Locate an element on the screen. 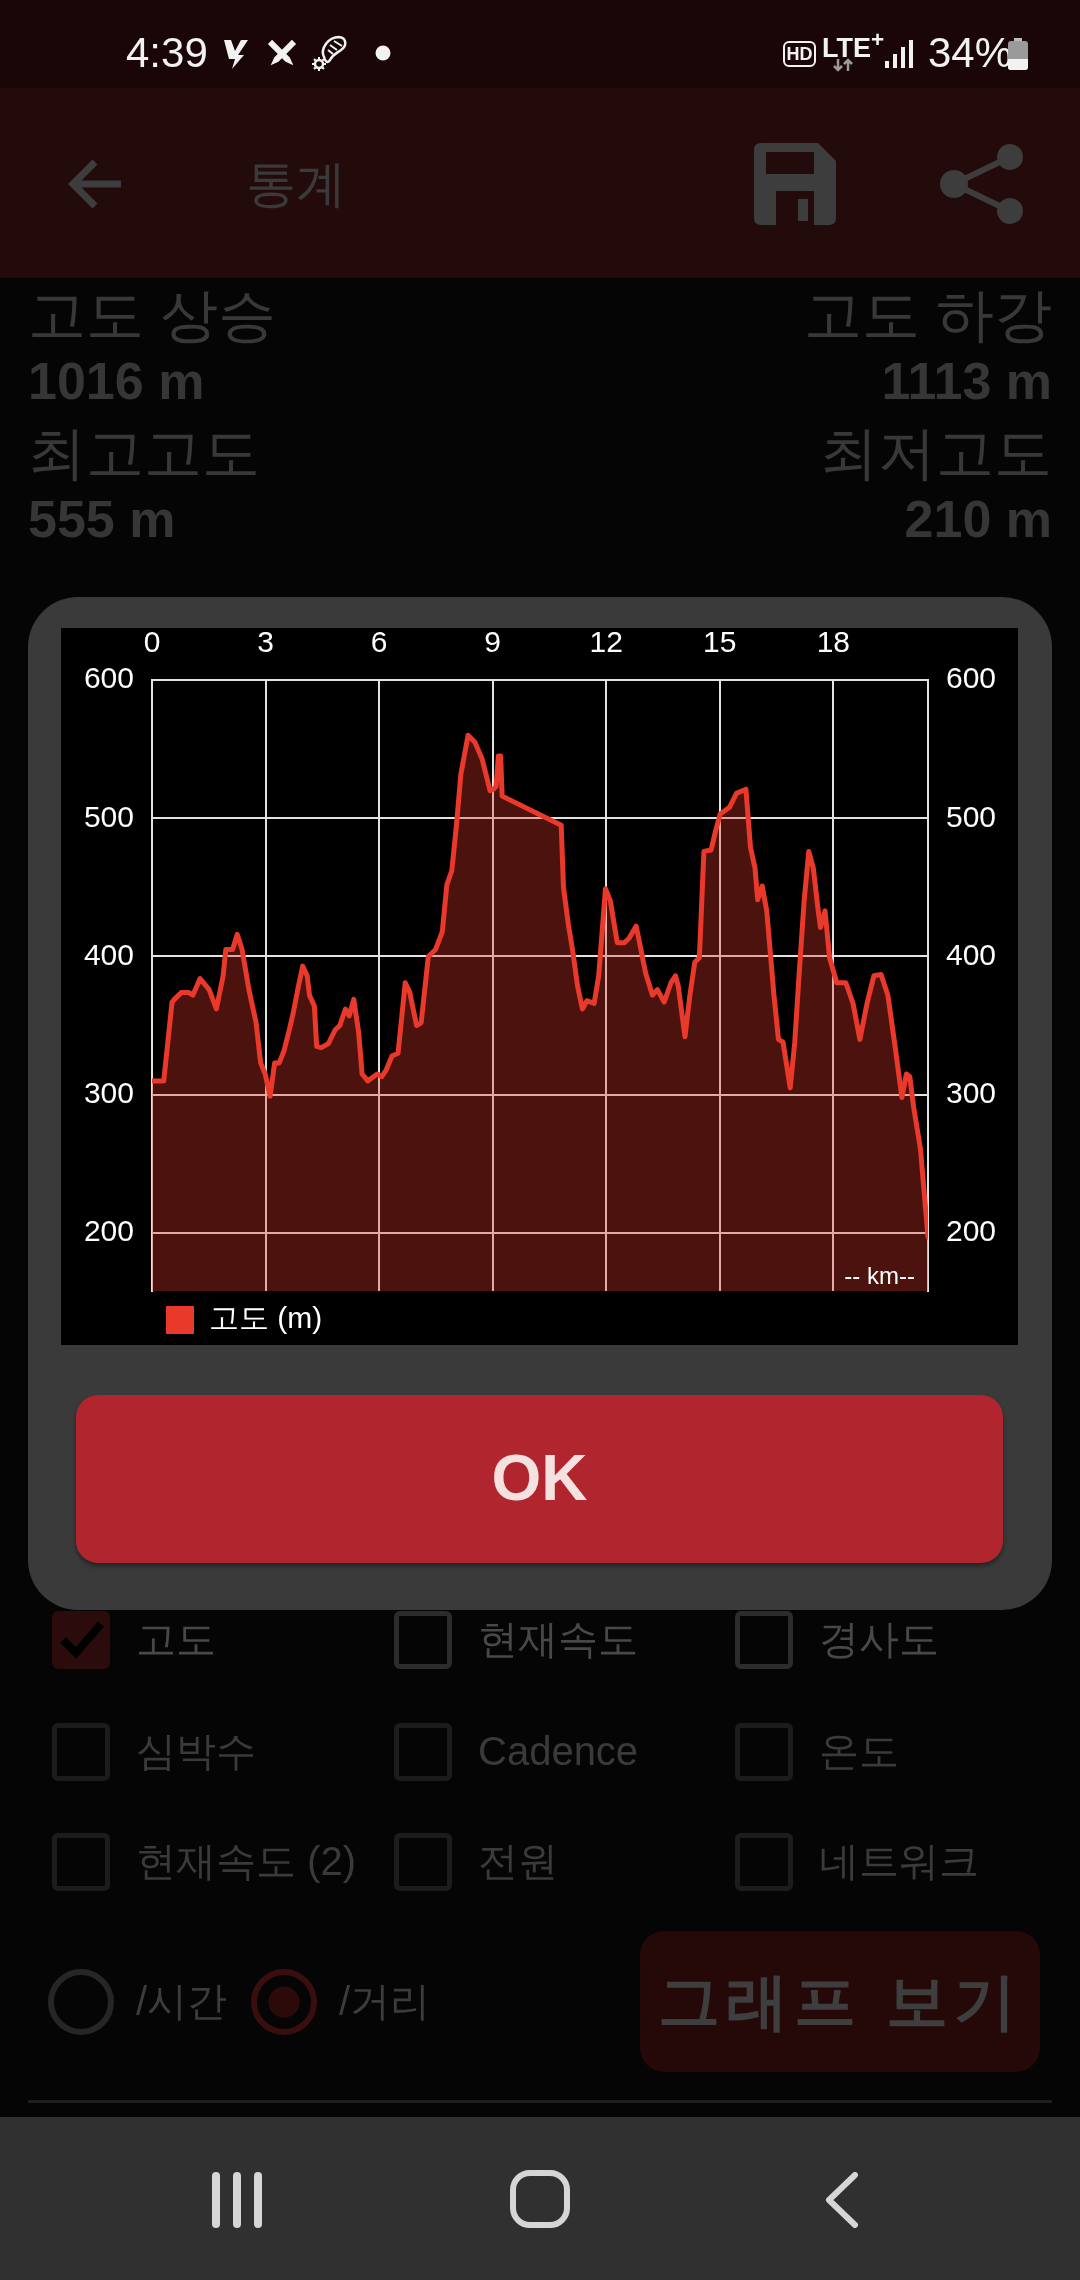 This screenshot has width=1080, height=2280. x-axis-title: -- km-- is located at coordinates (879, 1275).